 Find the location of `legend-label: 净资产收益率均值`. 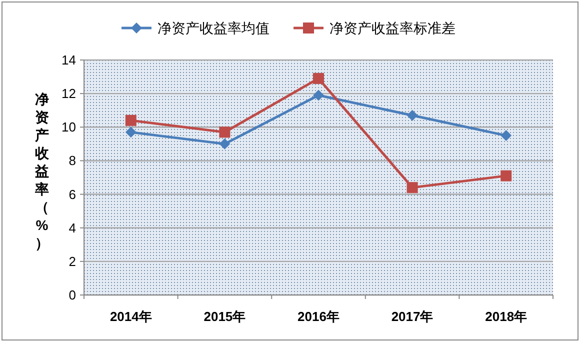

legend-label: 净资产收益率均值 is located at coordinates (214, 28).